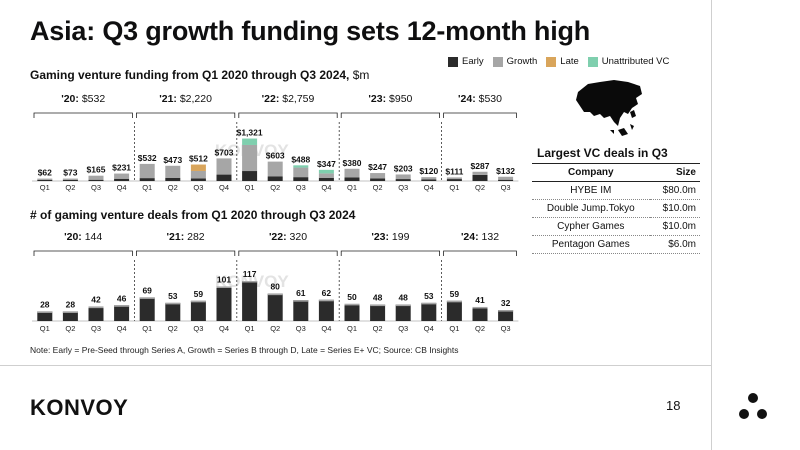  What do you see at coordinates (390, 237) in the screenshot?
I see `deals-year-total-3: '23: 199` at bounding box center [390, 237].